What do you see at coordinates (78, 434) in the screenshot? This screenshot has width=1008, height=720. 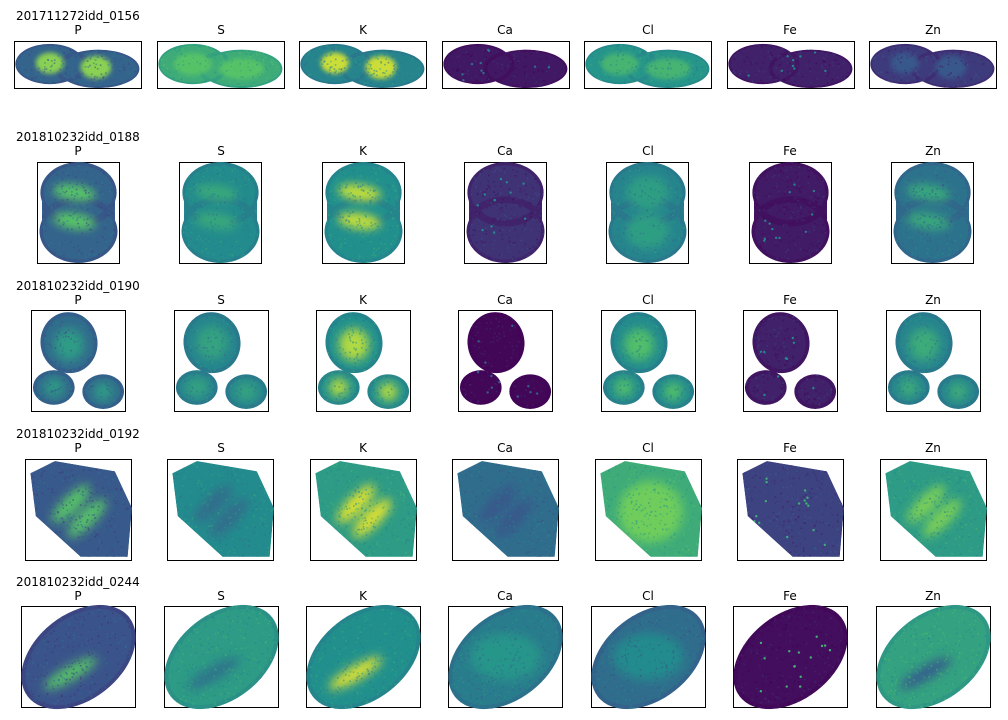 I see `sample-id-label: 201810232idd_0192` at bounding box center [78, 434].